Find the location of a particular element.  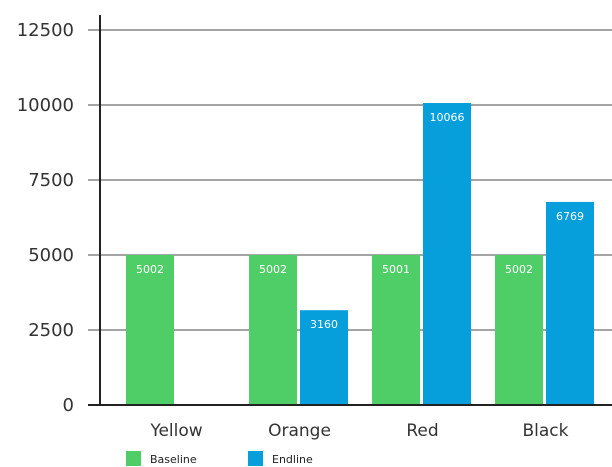

y-tick-label: 7500 is located at coordinates (51, 180).